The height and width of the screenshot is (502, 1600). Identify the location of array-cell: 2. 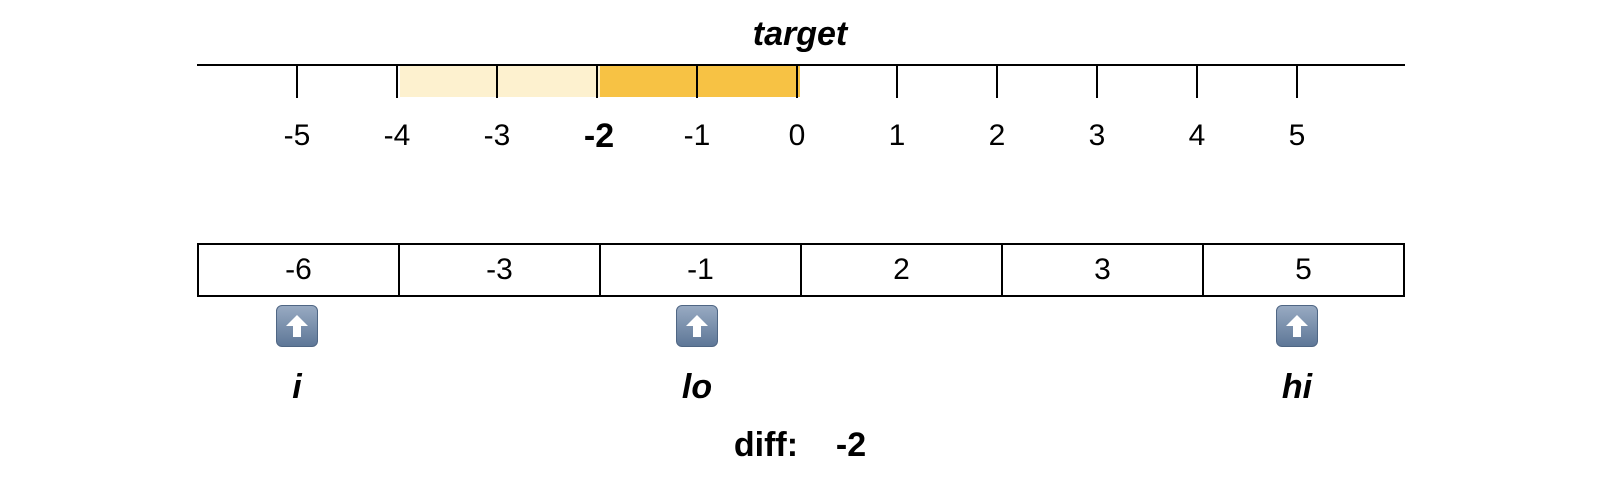
(900, 270).